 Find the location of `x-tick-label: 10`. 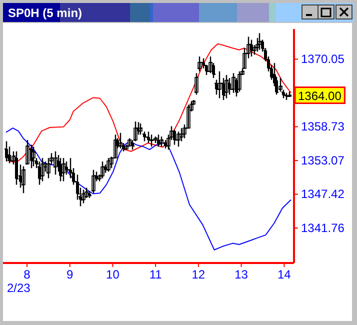

x-tick-label: 10 is located at coordinates (113, 275).